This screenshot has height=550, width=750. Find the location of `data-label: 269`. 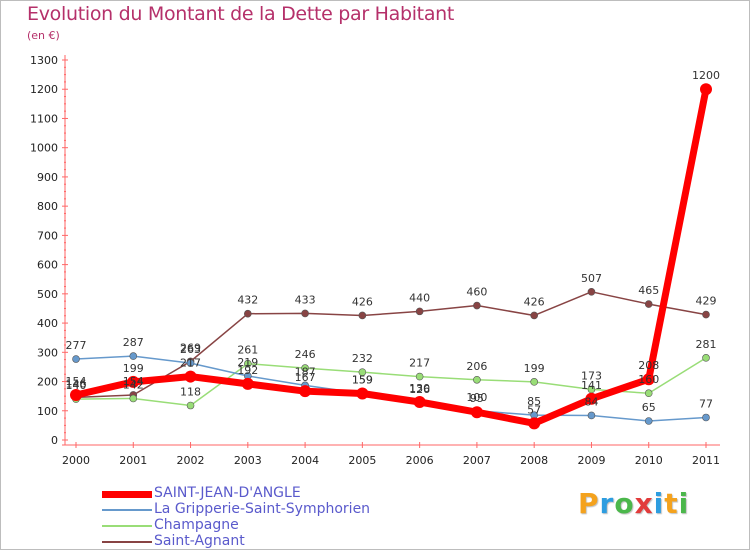

data-label: 269 is located at coordinates (190, 347).